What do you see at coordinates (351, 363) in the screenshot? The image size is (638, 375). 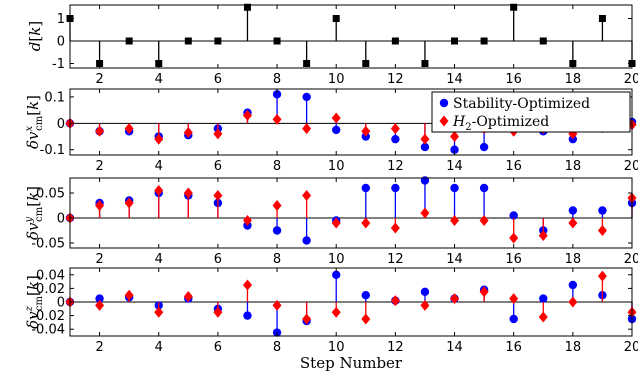 I see `x-axis-label: Step Number` at bounding box center [351, 363].